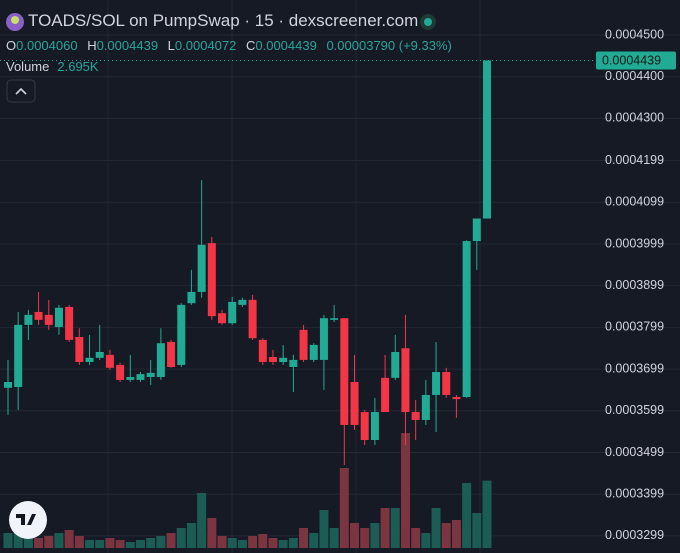 This screenshot has height=553, width=680. I want to click on logo, so click(28, 520).